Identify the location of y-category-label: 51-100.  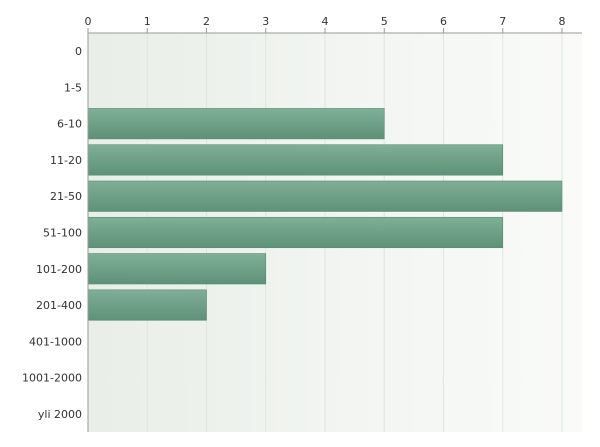
(62, 233).